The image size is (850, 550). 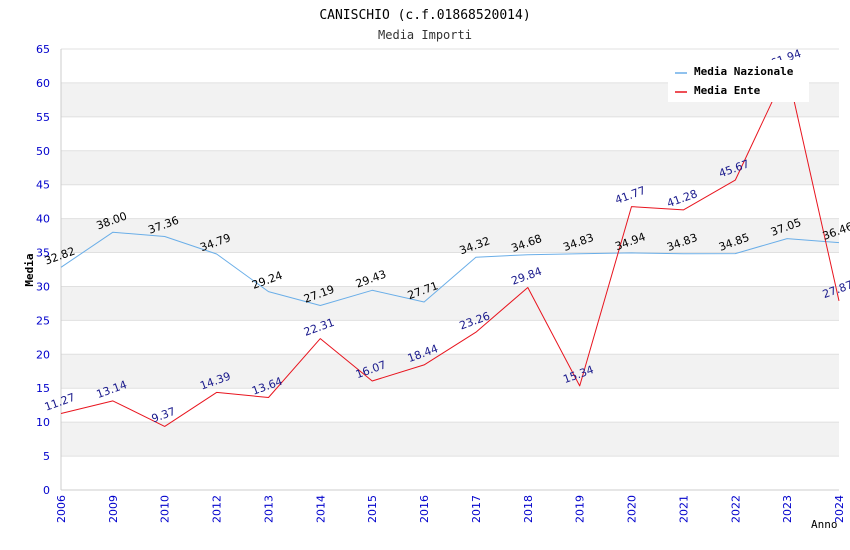 I want to click on x-tick-label: 2021, so click(x=683, y=509).